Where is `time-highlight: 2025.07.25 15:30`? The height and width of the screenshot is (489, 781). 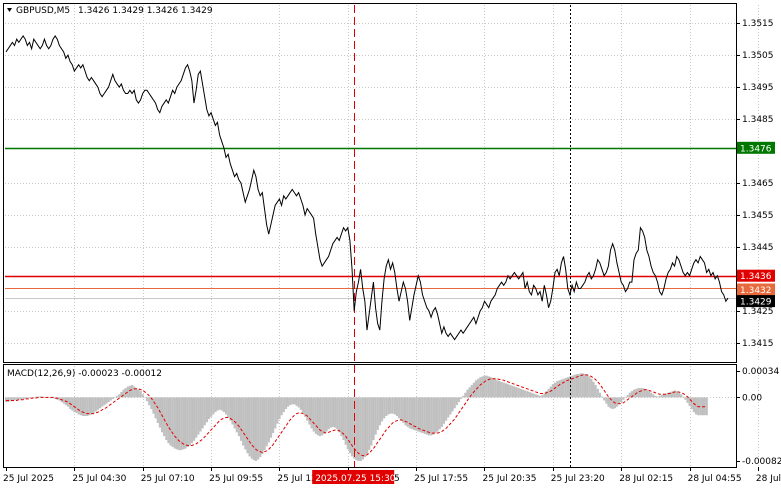 time-highlight: 2025.07.25 15:30 is located at coordinates (354, 477).